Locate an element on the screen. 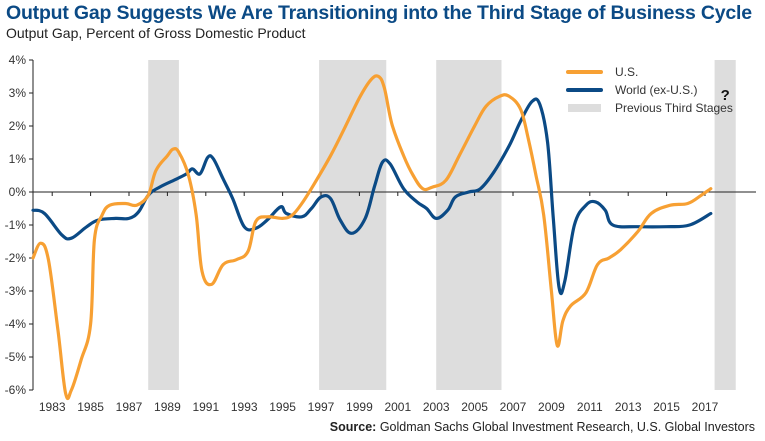  y-tick-label: -5% is located at coordinates (16, 357).